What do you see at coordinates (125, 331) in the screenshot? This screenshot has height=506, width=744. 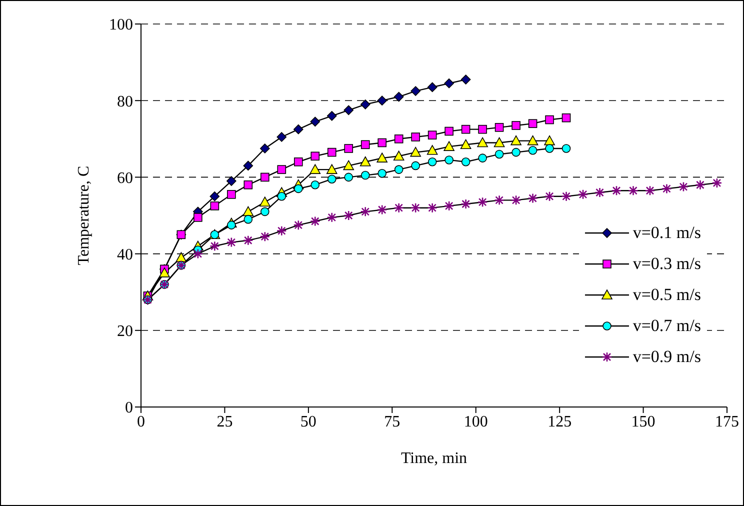 I see `y-tick-label: 20` at bounding box center [125, 331].